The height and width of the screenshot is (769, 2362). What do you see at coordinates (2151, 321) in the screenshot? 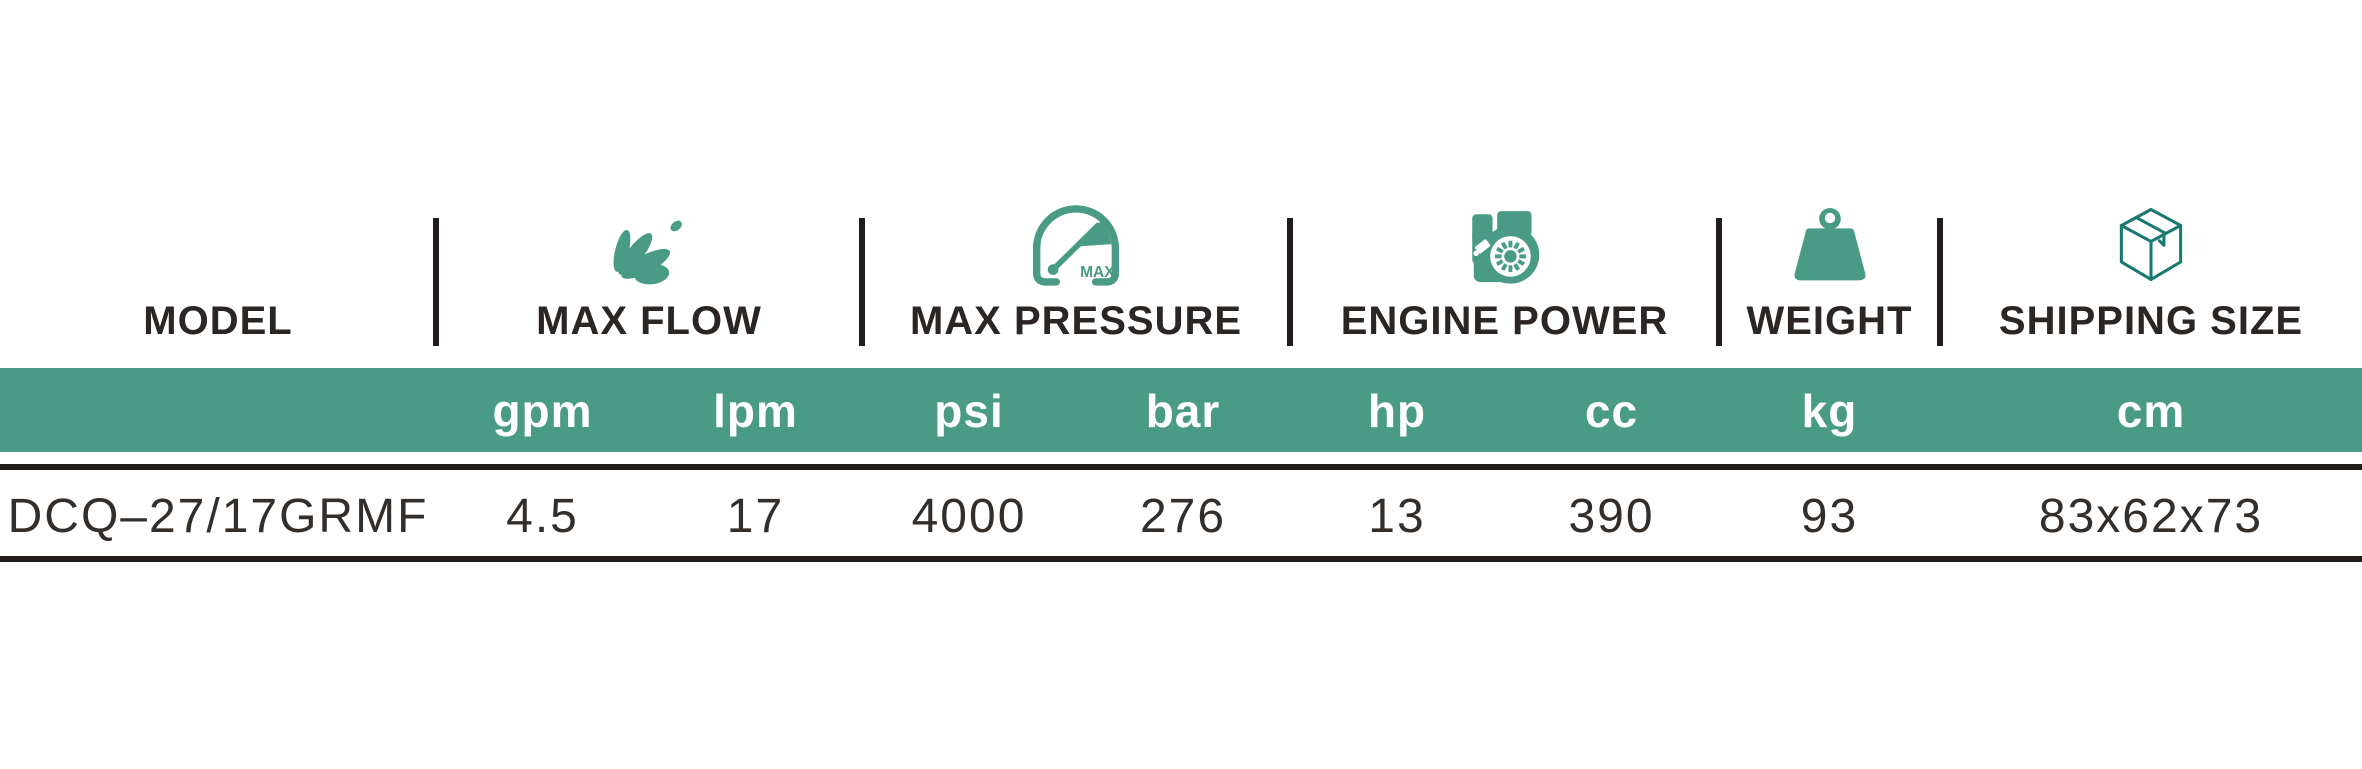
I see `shipping-size-header-label: SHIPPING SIZE` at bounding box center [2151, 321].